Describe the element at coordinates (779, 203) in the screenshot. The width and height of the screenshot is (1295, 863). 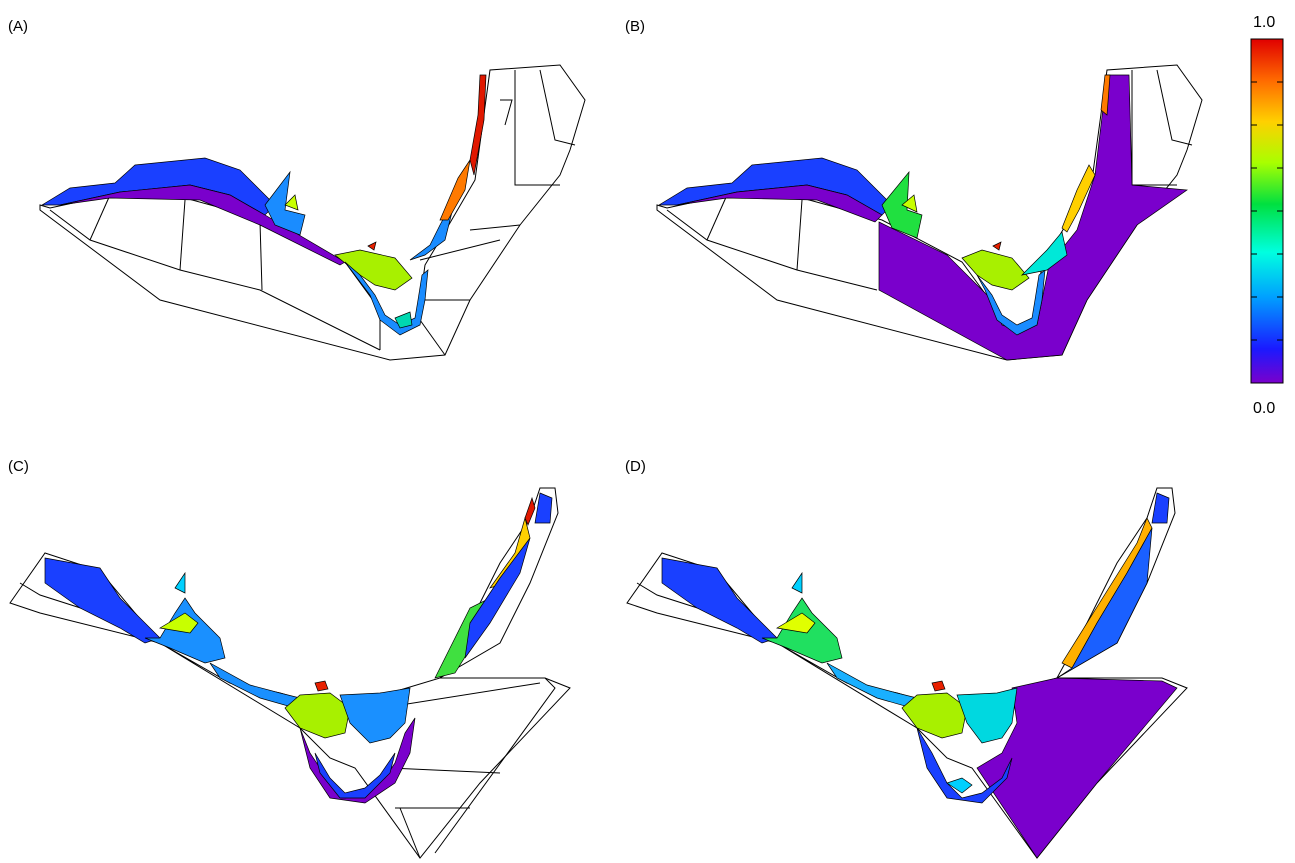
I see `region-west-purple` at that location.